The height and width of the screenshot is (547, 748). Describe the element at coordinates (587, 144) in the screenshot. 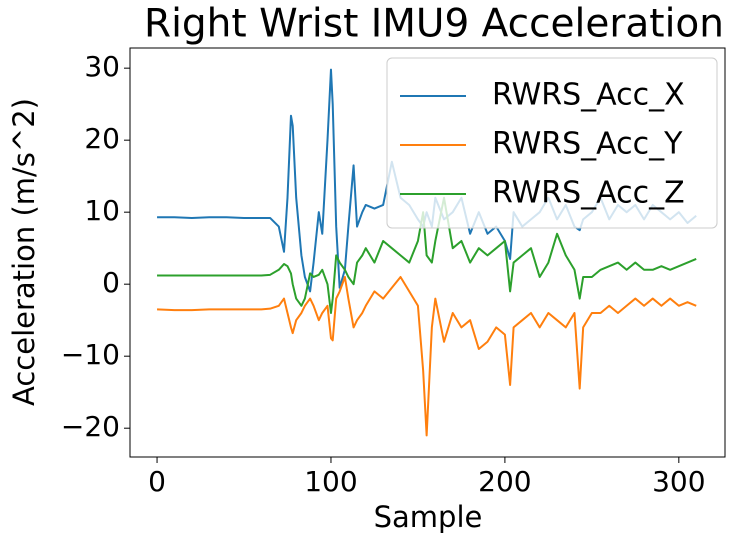

I see `legend-label: RWRS_Acc_Y` at that location.